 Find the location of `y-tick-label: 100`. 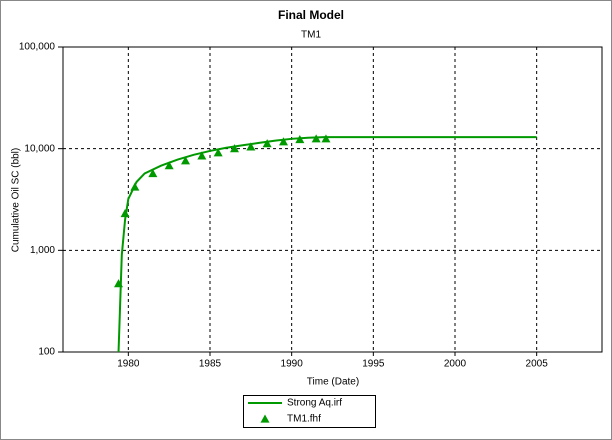

y-tick-label: 100 is located at coordinates (46, 352).